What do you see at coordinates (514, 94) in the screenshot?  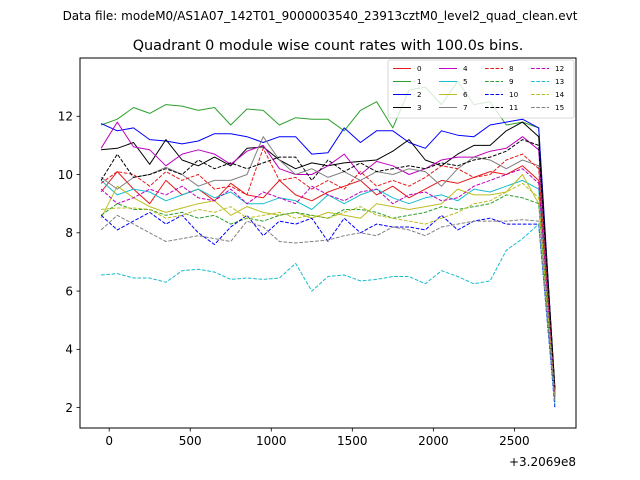 I see `legend-label-10: 10` at bounding box center [514, 94].